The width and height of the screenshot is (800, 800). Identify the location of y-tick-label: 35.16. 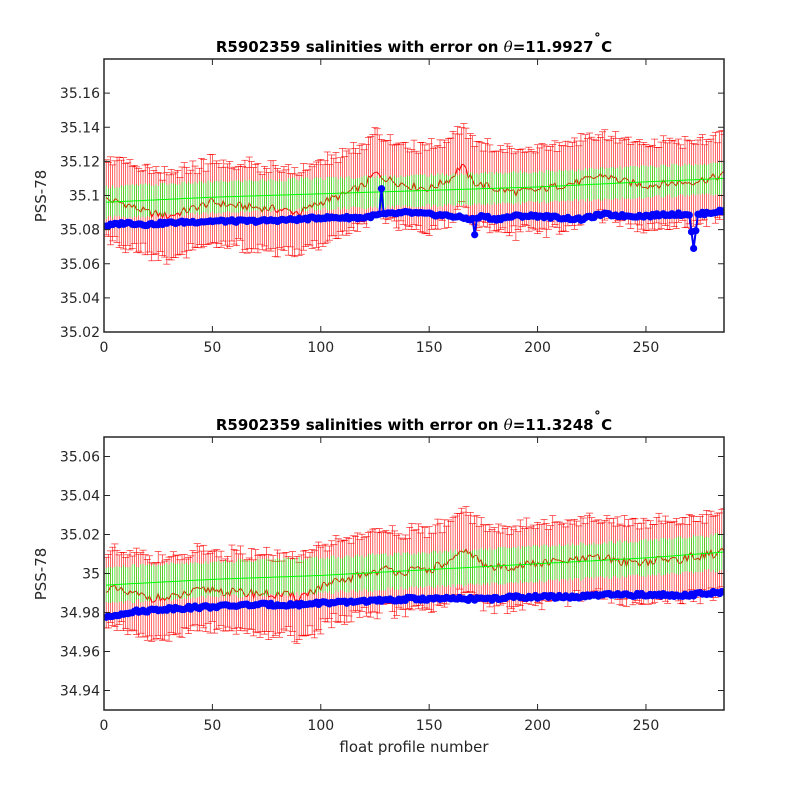
(80, 94).